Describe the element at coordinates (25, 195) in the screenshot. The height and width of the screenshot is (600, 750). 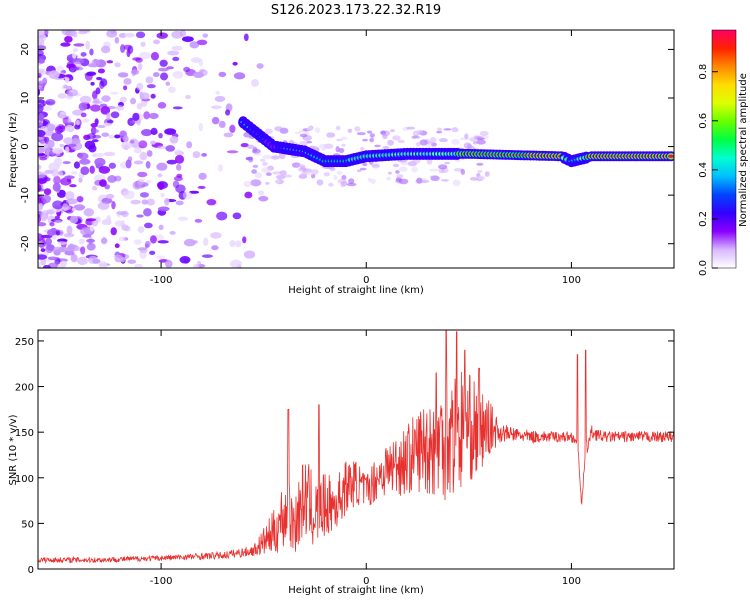
I see `spectrogram-y-tick-label: -10` at that location.